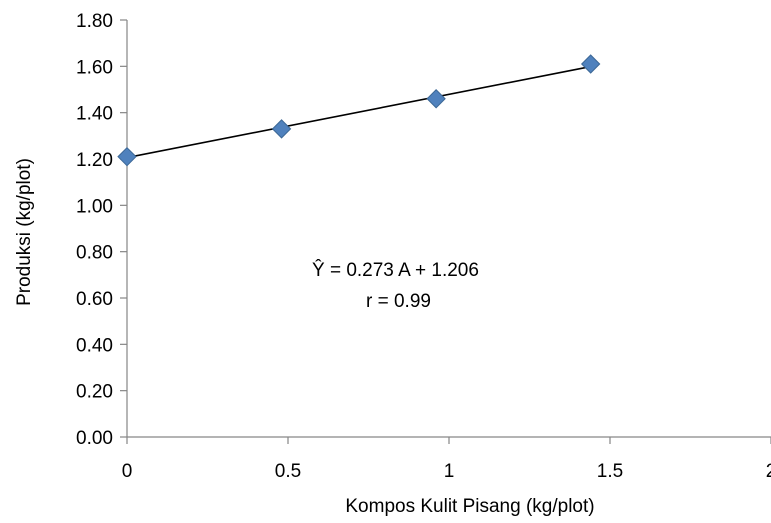  Describe the element at coordinates (127, 471) in the screenshot. I see `x-tick-label: 0` at that location.